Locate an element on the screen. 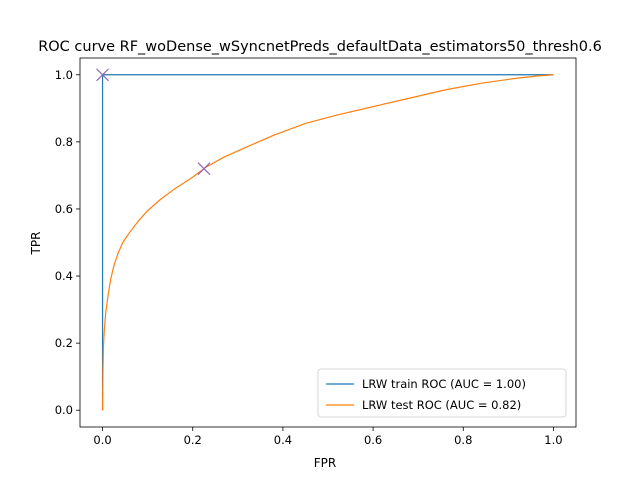  legend-entry: LRW test ROC (AUC = 0.82) is located at coordinates (441, 405).